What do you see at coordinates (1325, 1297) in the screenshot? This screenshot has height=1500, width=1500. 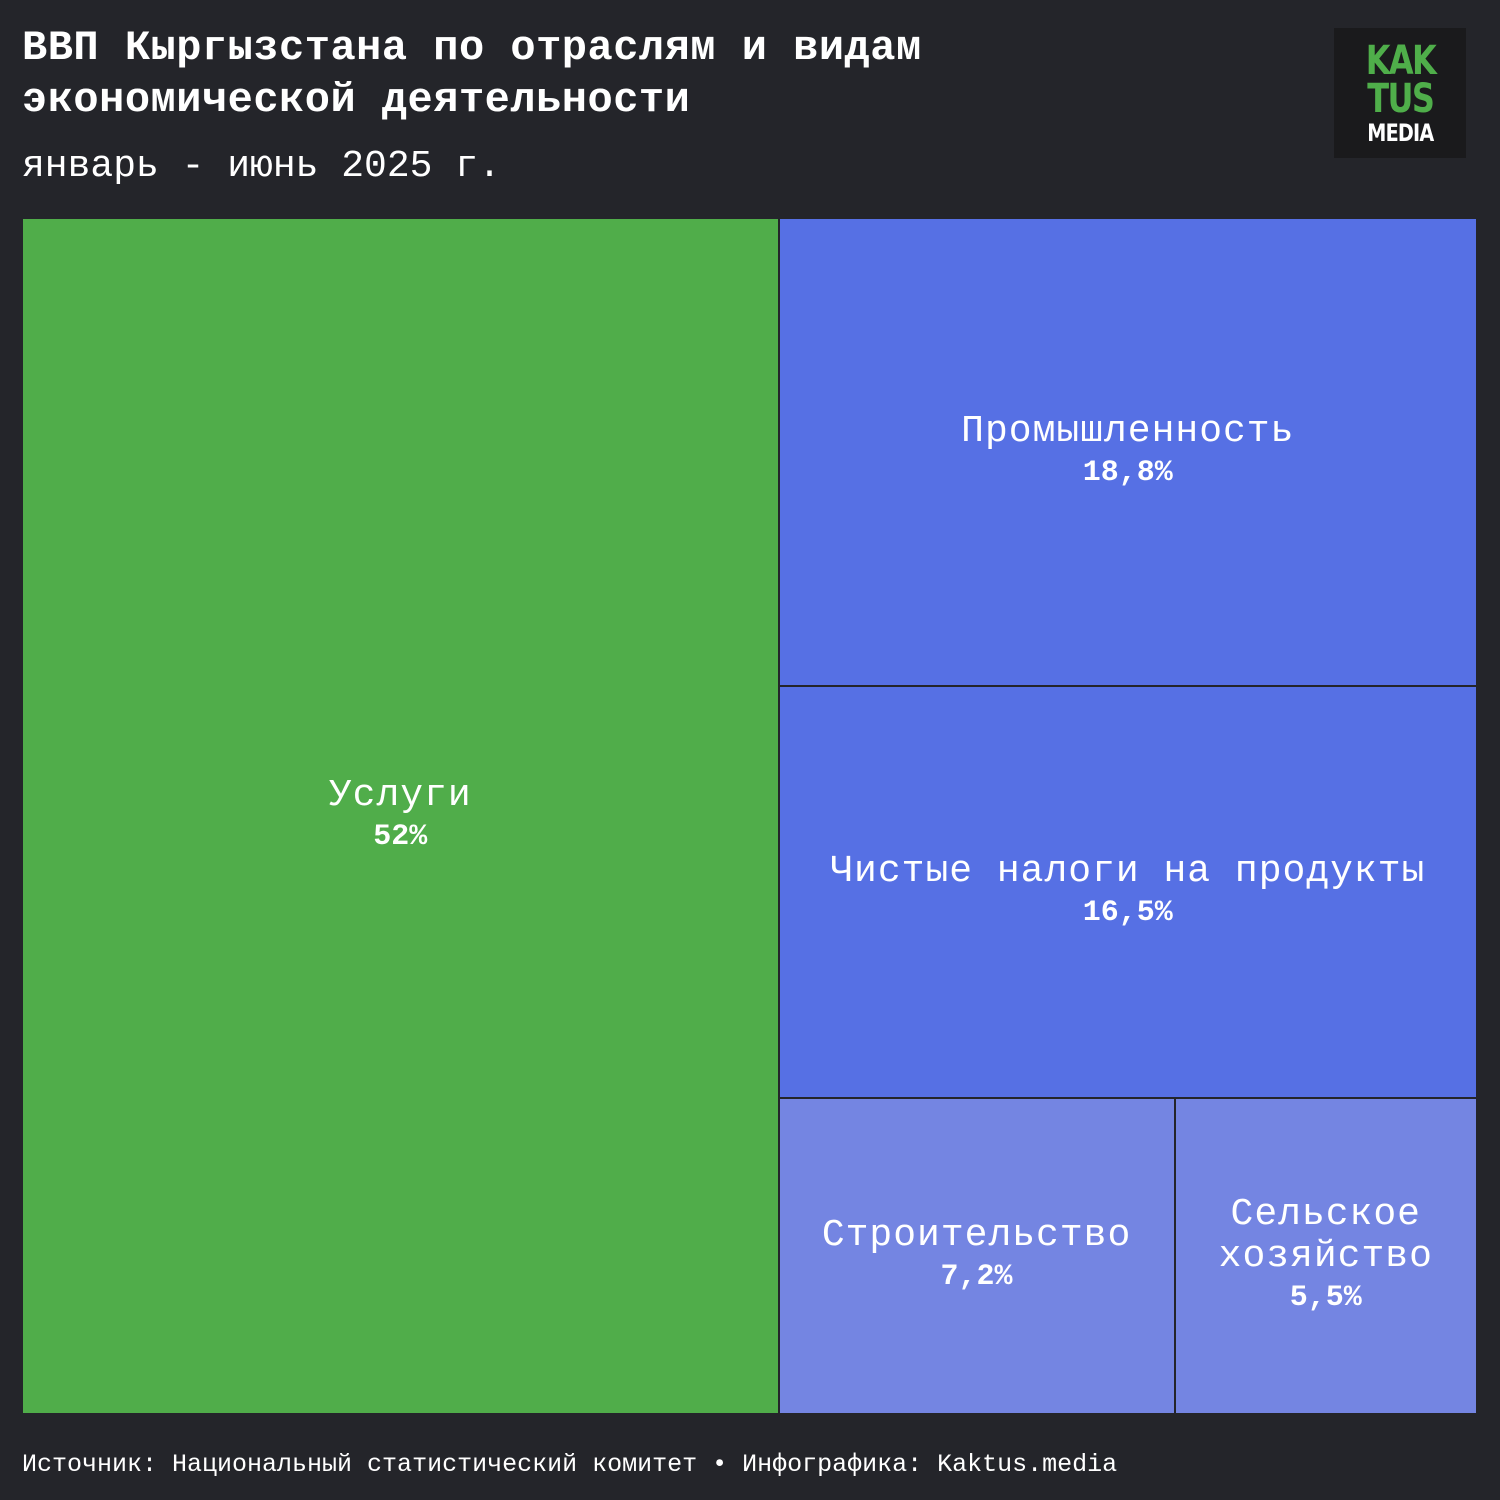 I see `tile-value: 5,5%` at bounding box center [1325, 1297].